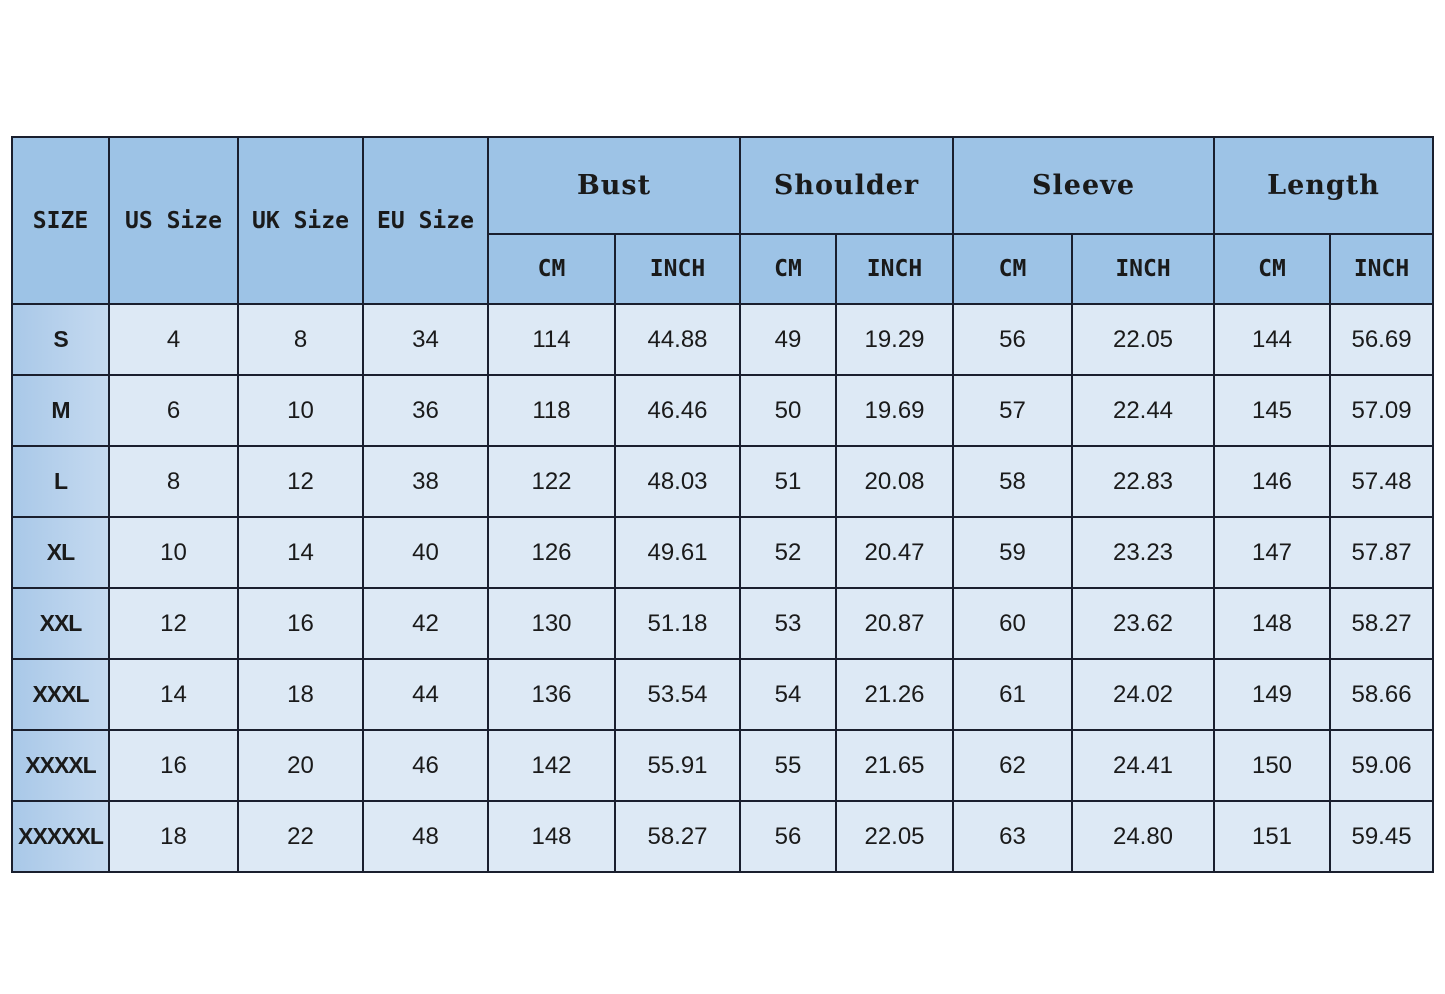  Describe the element at coordinates (551, 552) in the screenshot. I see `table-cell: 126` at that location.